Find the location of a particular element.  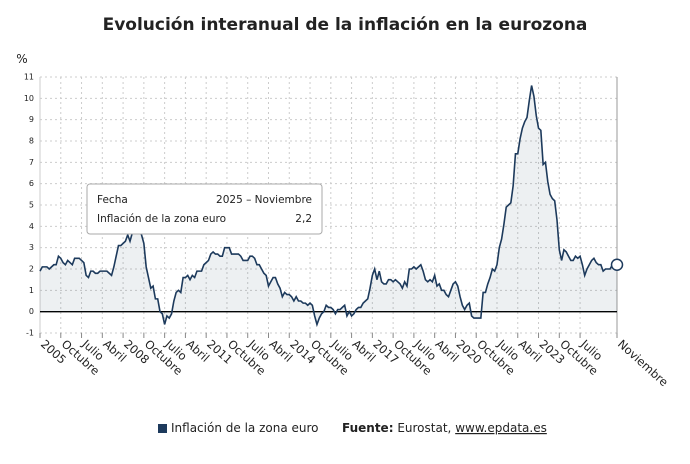

tooltip-value: 2,2 is located at coordinates (303, 219).